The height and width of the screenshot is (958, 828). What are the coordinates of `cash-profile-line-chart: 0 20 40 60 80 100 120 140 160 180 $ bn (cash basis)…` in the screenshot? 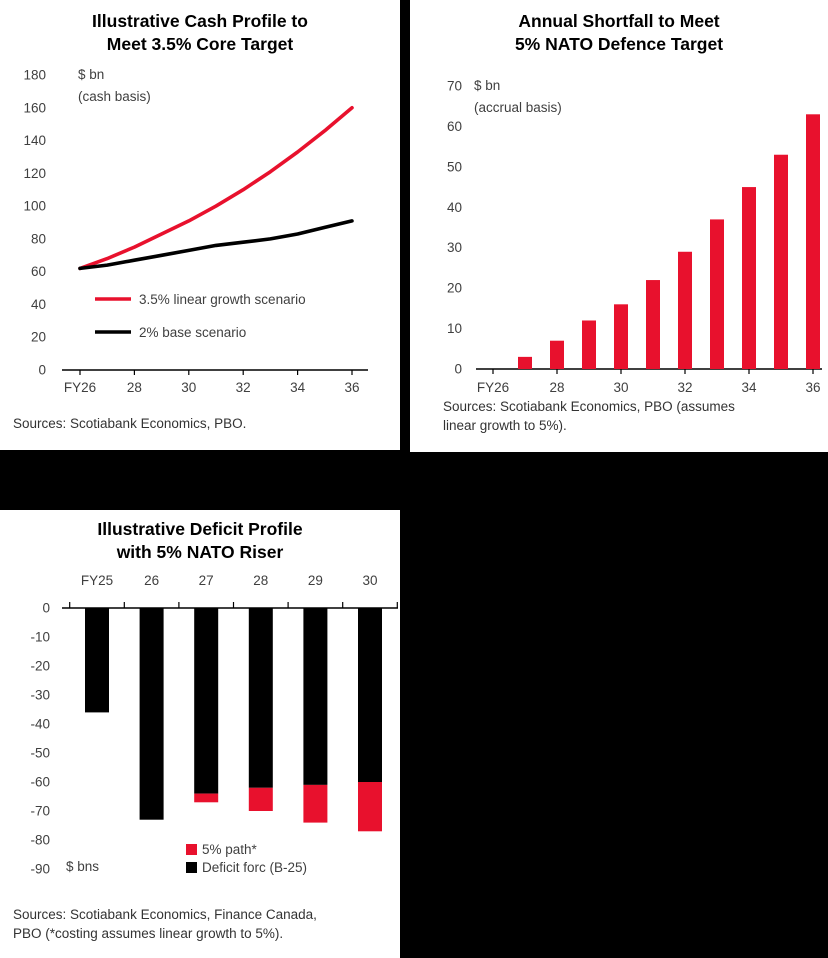 It's located at (195, 231).